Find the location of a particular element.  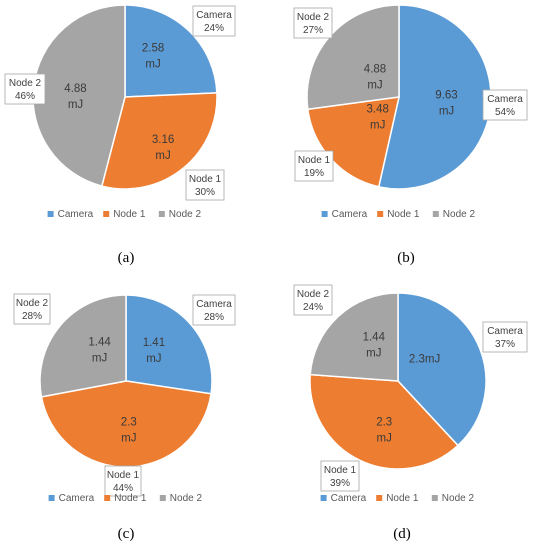

callout-percent: 44% is located at coordinates (123, 488).